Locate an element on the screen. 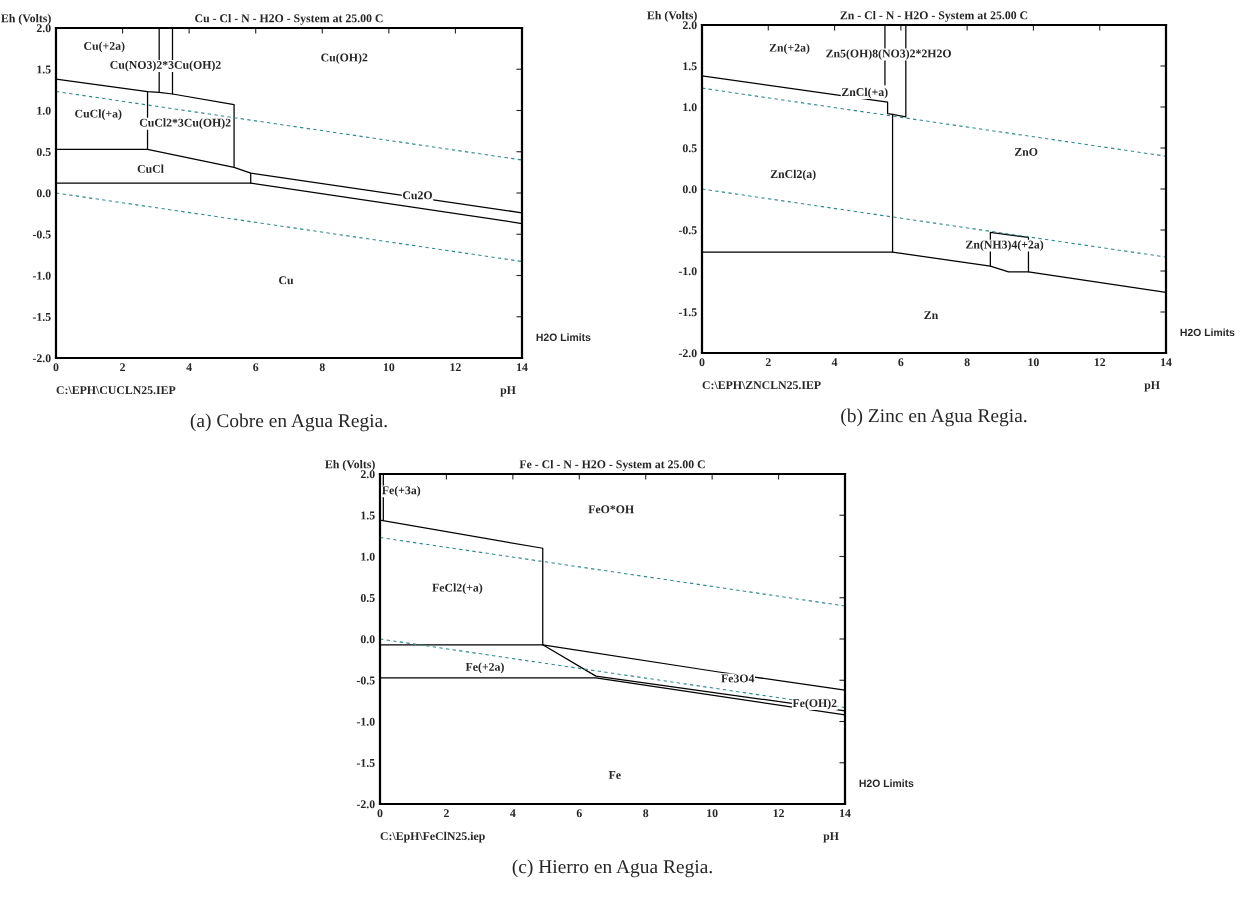 Image resolution: width=1242 pixels, height=899 pixels. text: (a) Cobre en Agua Regia. is located at coordinates (288, 422).